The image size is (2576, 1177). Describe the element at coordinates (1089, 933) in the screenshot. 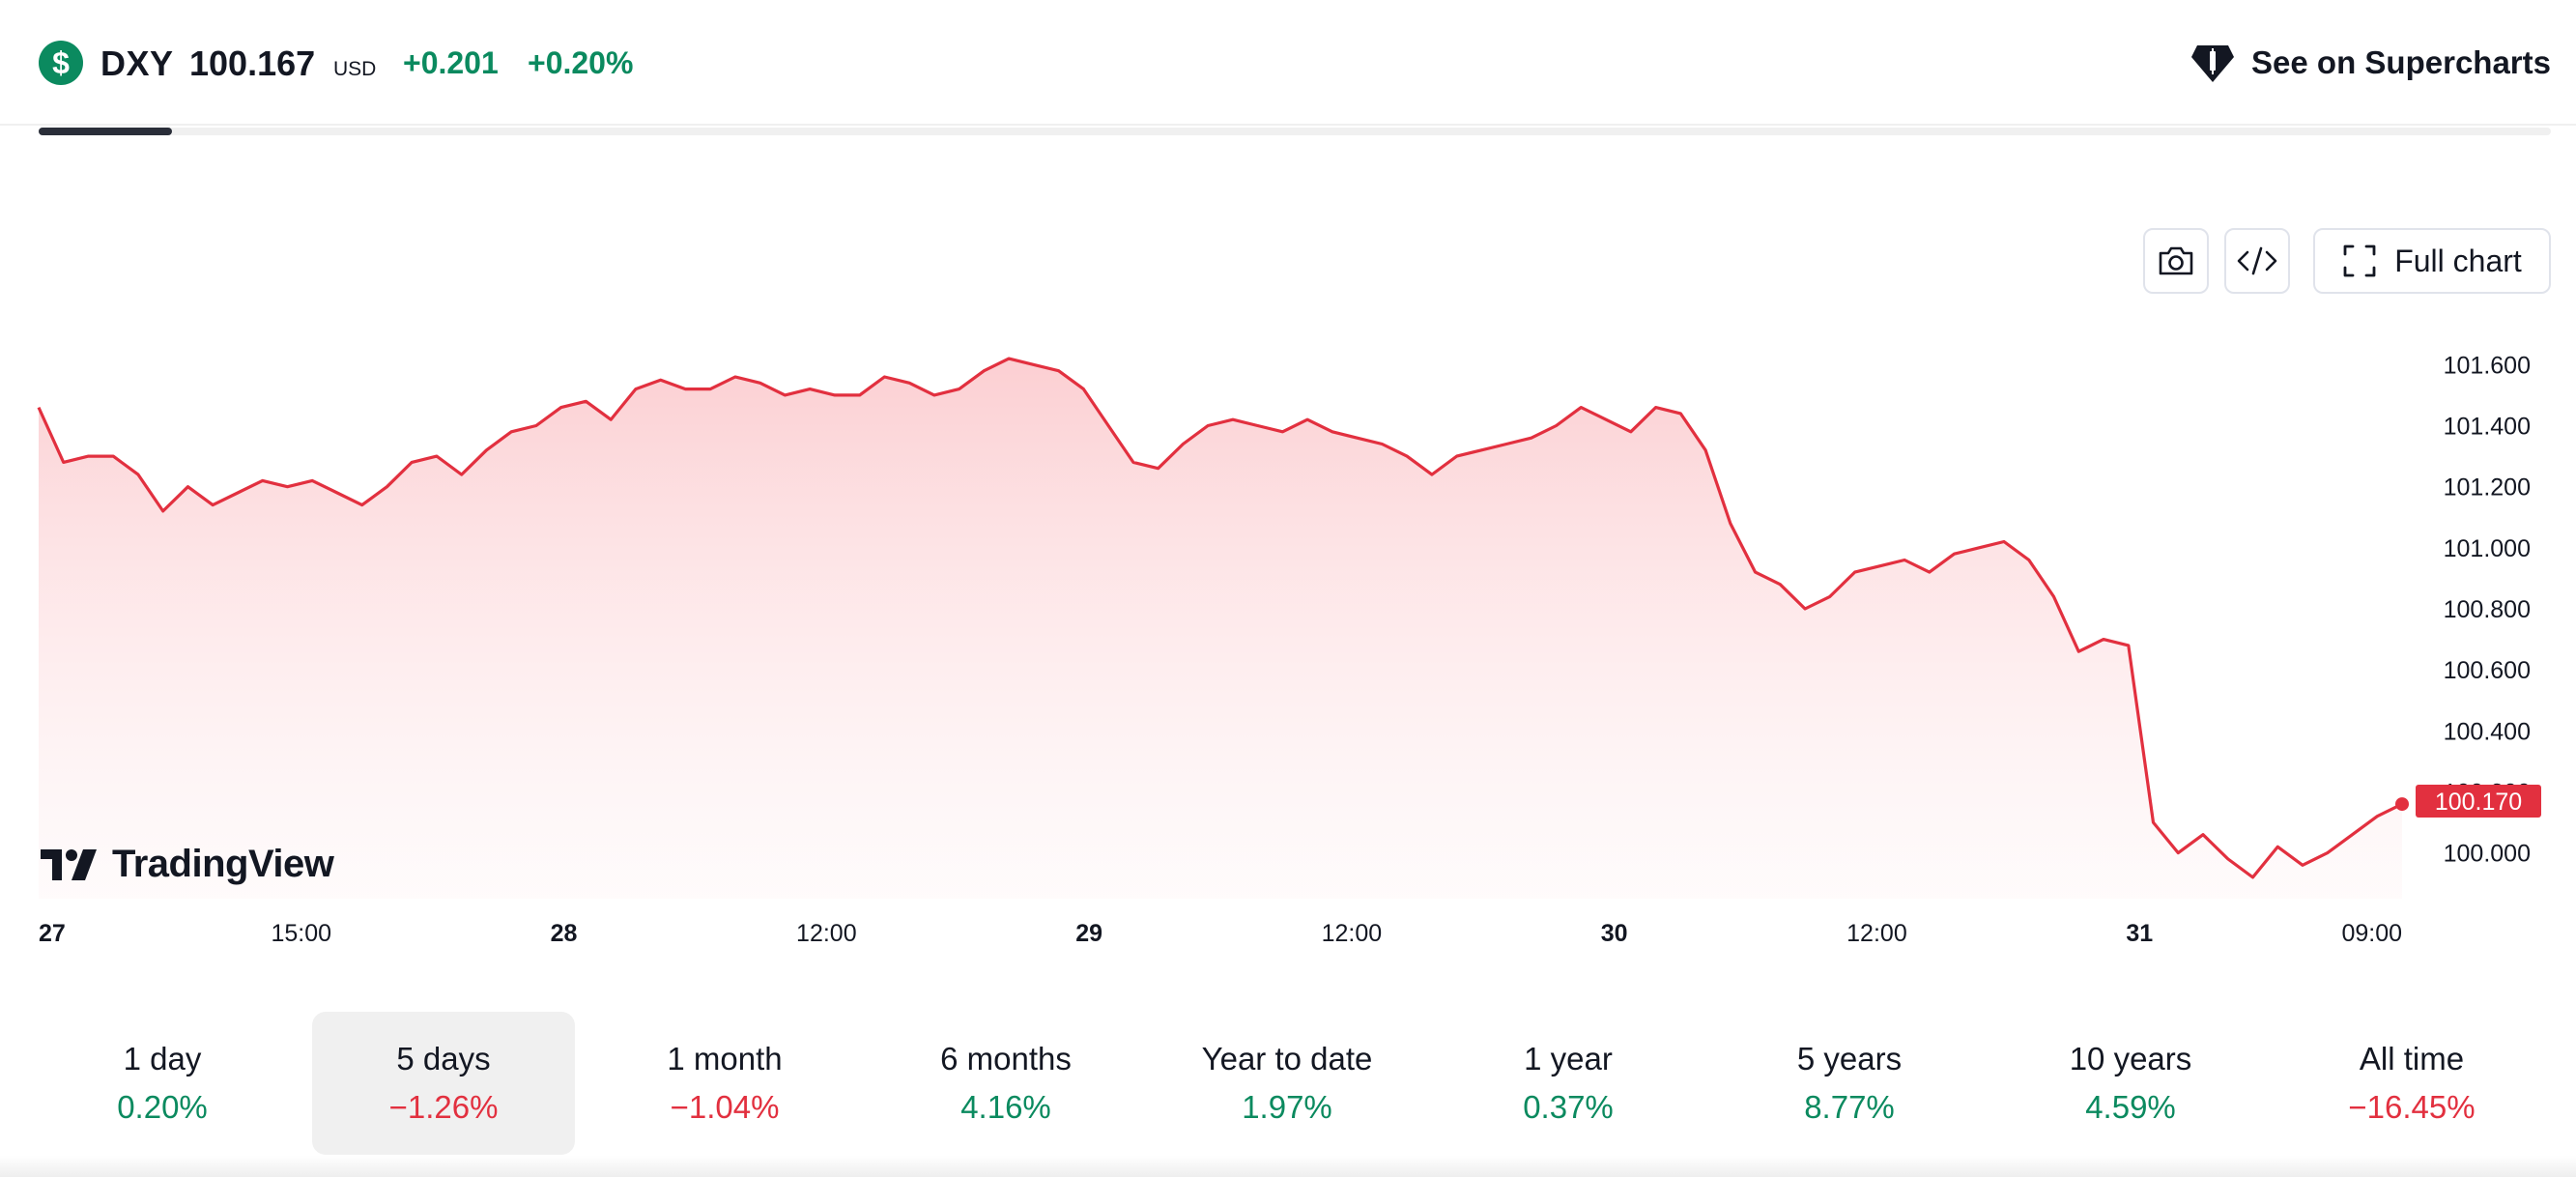

I see `x-tick-label: 29` at that location.